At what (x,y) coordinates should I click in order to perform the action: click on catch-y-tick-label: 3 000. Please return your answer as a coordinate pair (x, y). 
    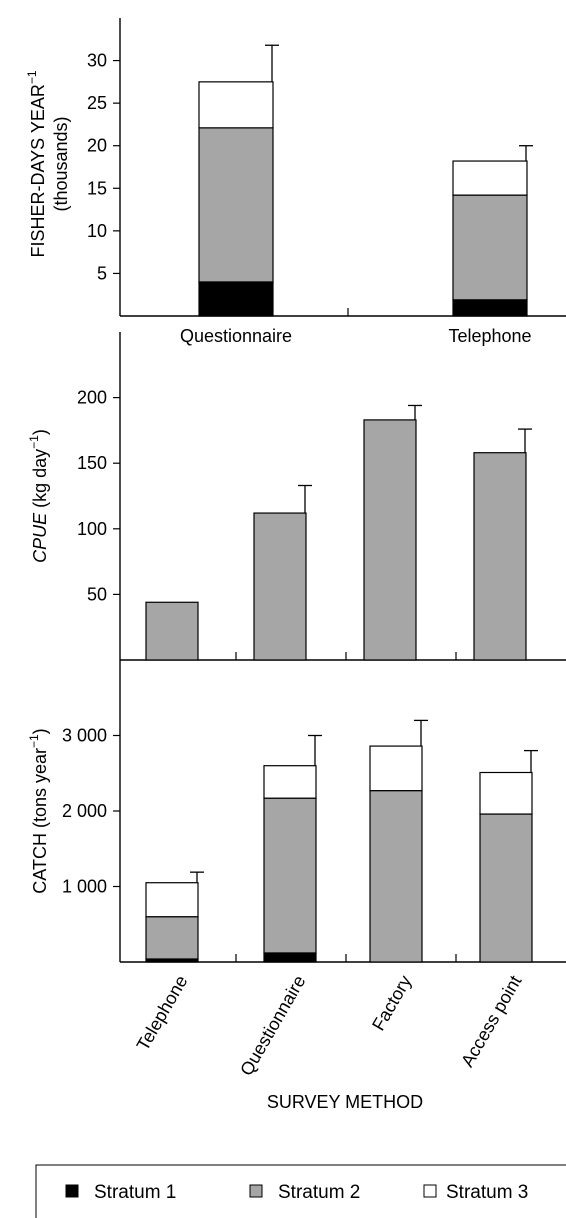
    Looking at the image, I should click on (84, 736).